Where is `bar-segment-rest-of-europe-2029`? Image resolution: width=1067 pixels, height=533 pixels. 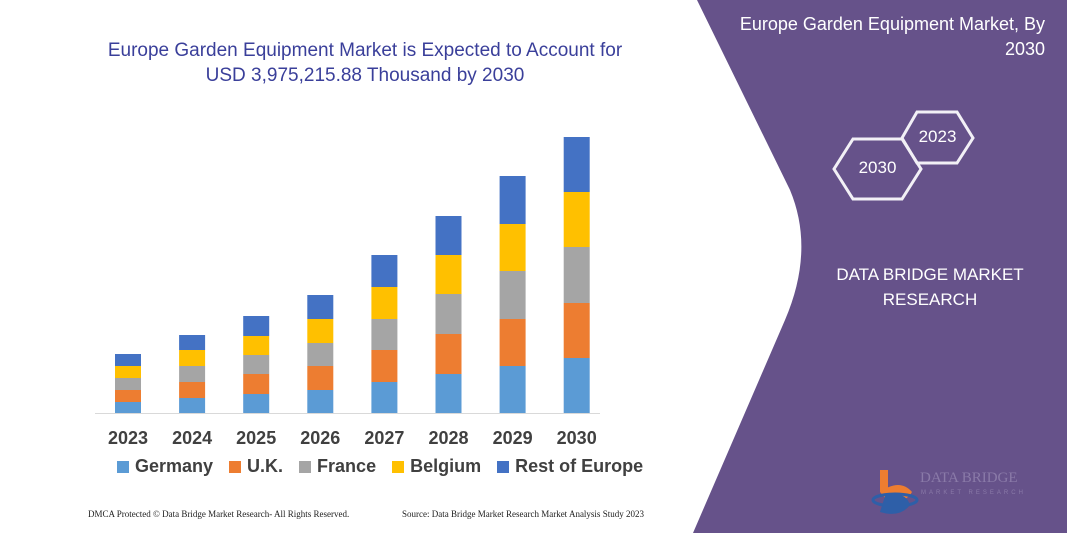 bar-segment-rest-of-europe-2029 is located at coordinates (512, 200).